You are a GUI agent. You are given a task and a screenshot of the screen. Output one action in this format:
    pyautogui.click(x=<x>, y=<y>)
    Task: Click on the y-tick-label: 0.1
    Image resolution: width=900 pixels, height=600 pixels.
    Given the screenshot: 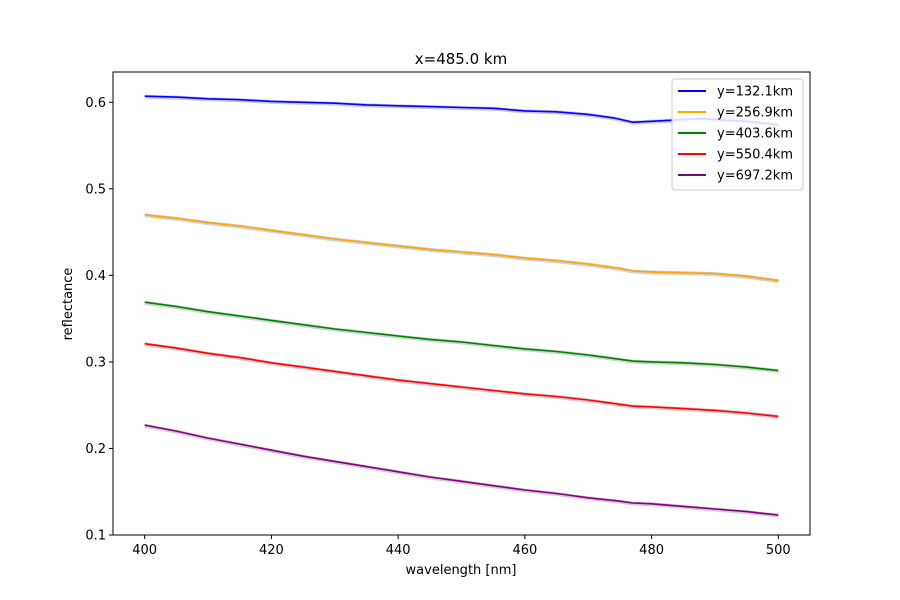 What is the action you would take?
    pyautogui.click(x=95, y=536)
    